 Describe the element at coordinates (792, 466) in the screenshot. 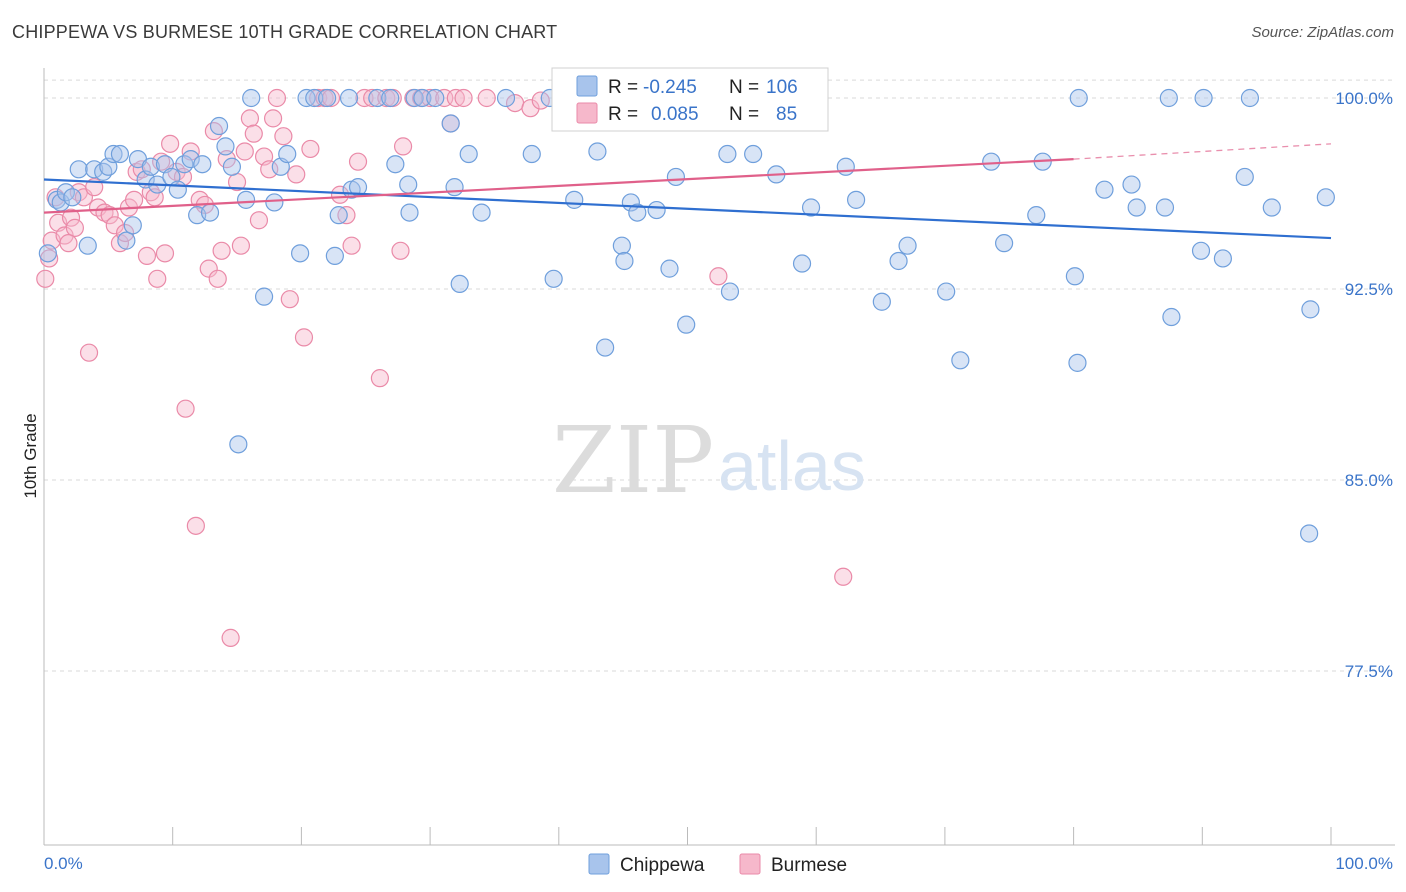

I see `watermark-atlas: atlas` at that location.